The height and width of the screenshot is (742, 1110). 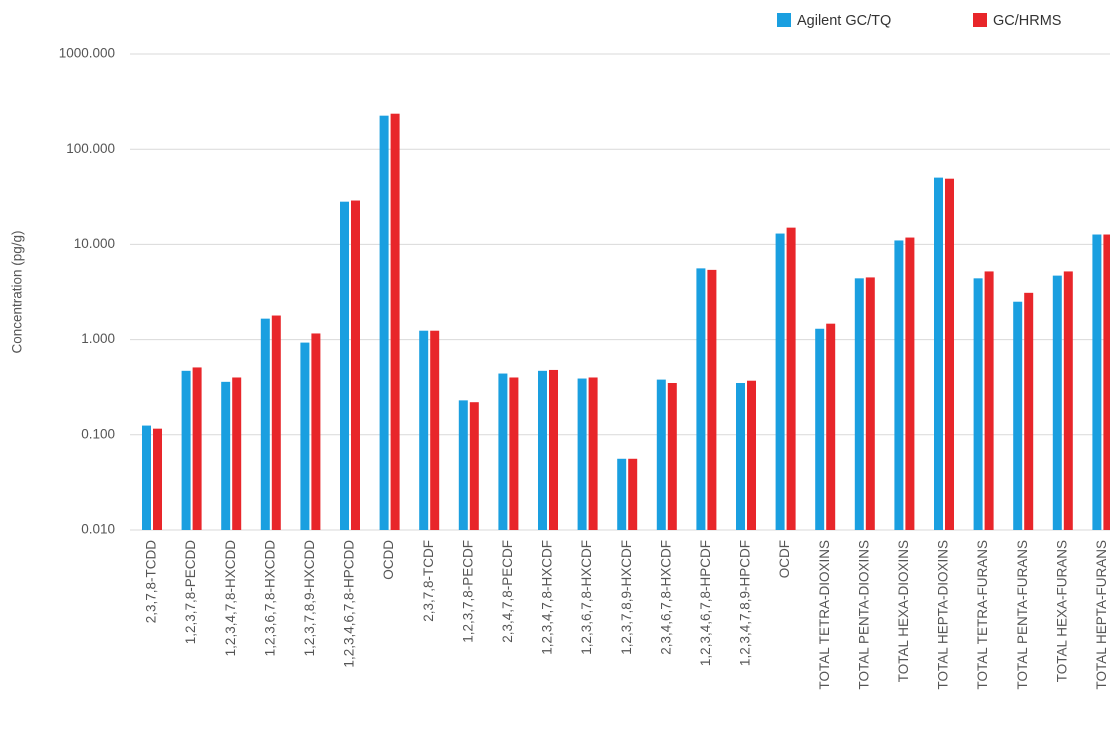 I want to click on x-tick-label: 1,2,3,7,8-PECDD, so click(x=190, y=592).